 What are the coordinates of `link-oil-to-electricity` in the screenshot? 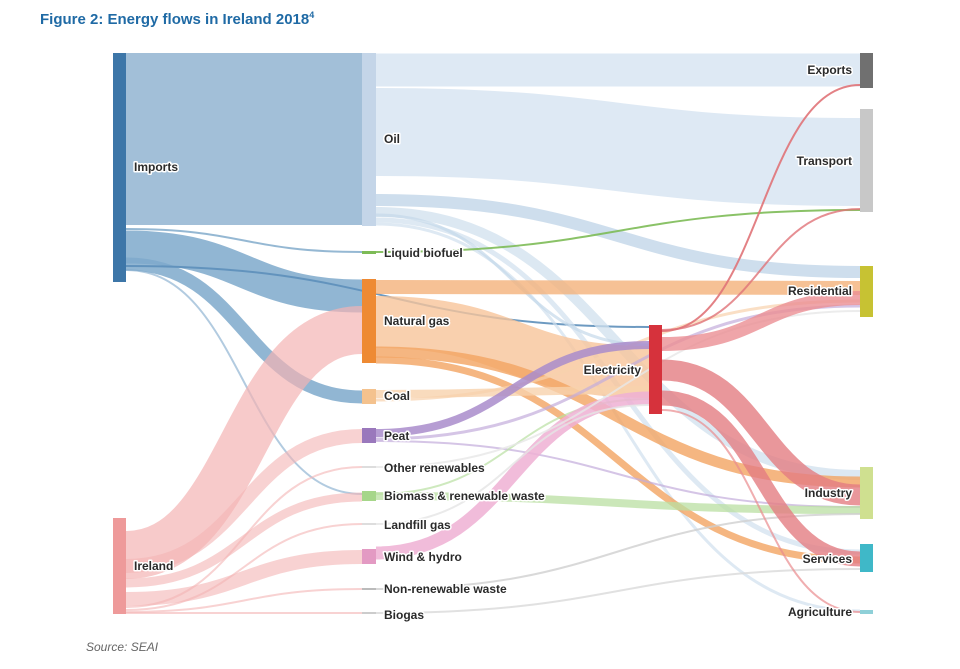 It's located at (512, 280).